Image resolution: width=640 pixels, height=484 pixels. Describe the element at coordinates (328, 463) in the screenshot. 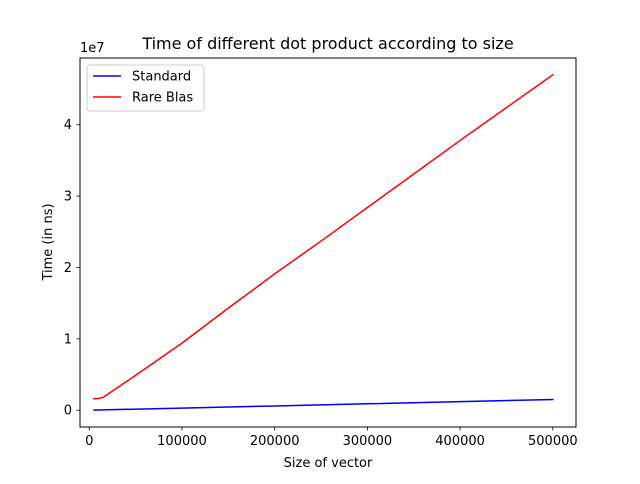

I see `x-axis-label: Size of vector` at that location.